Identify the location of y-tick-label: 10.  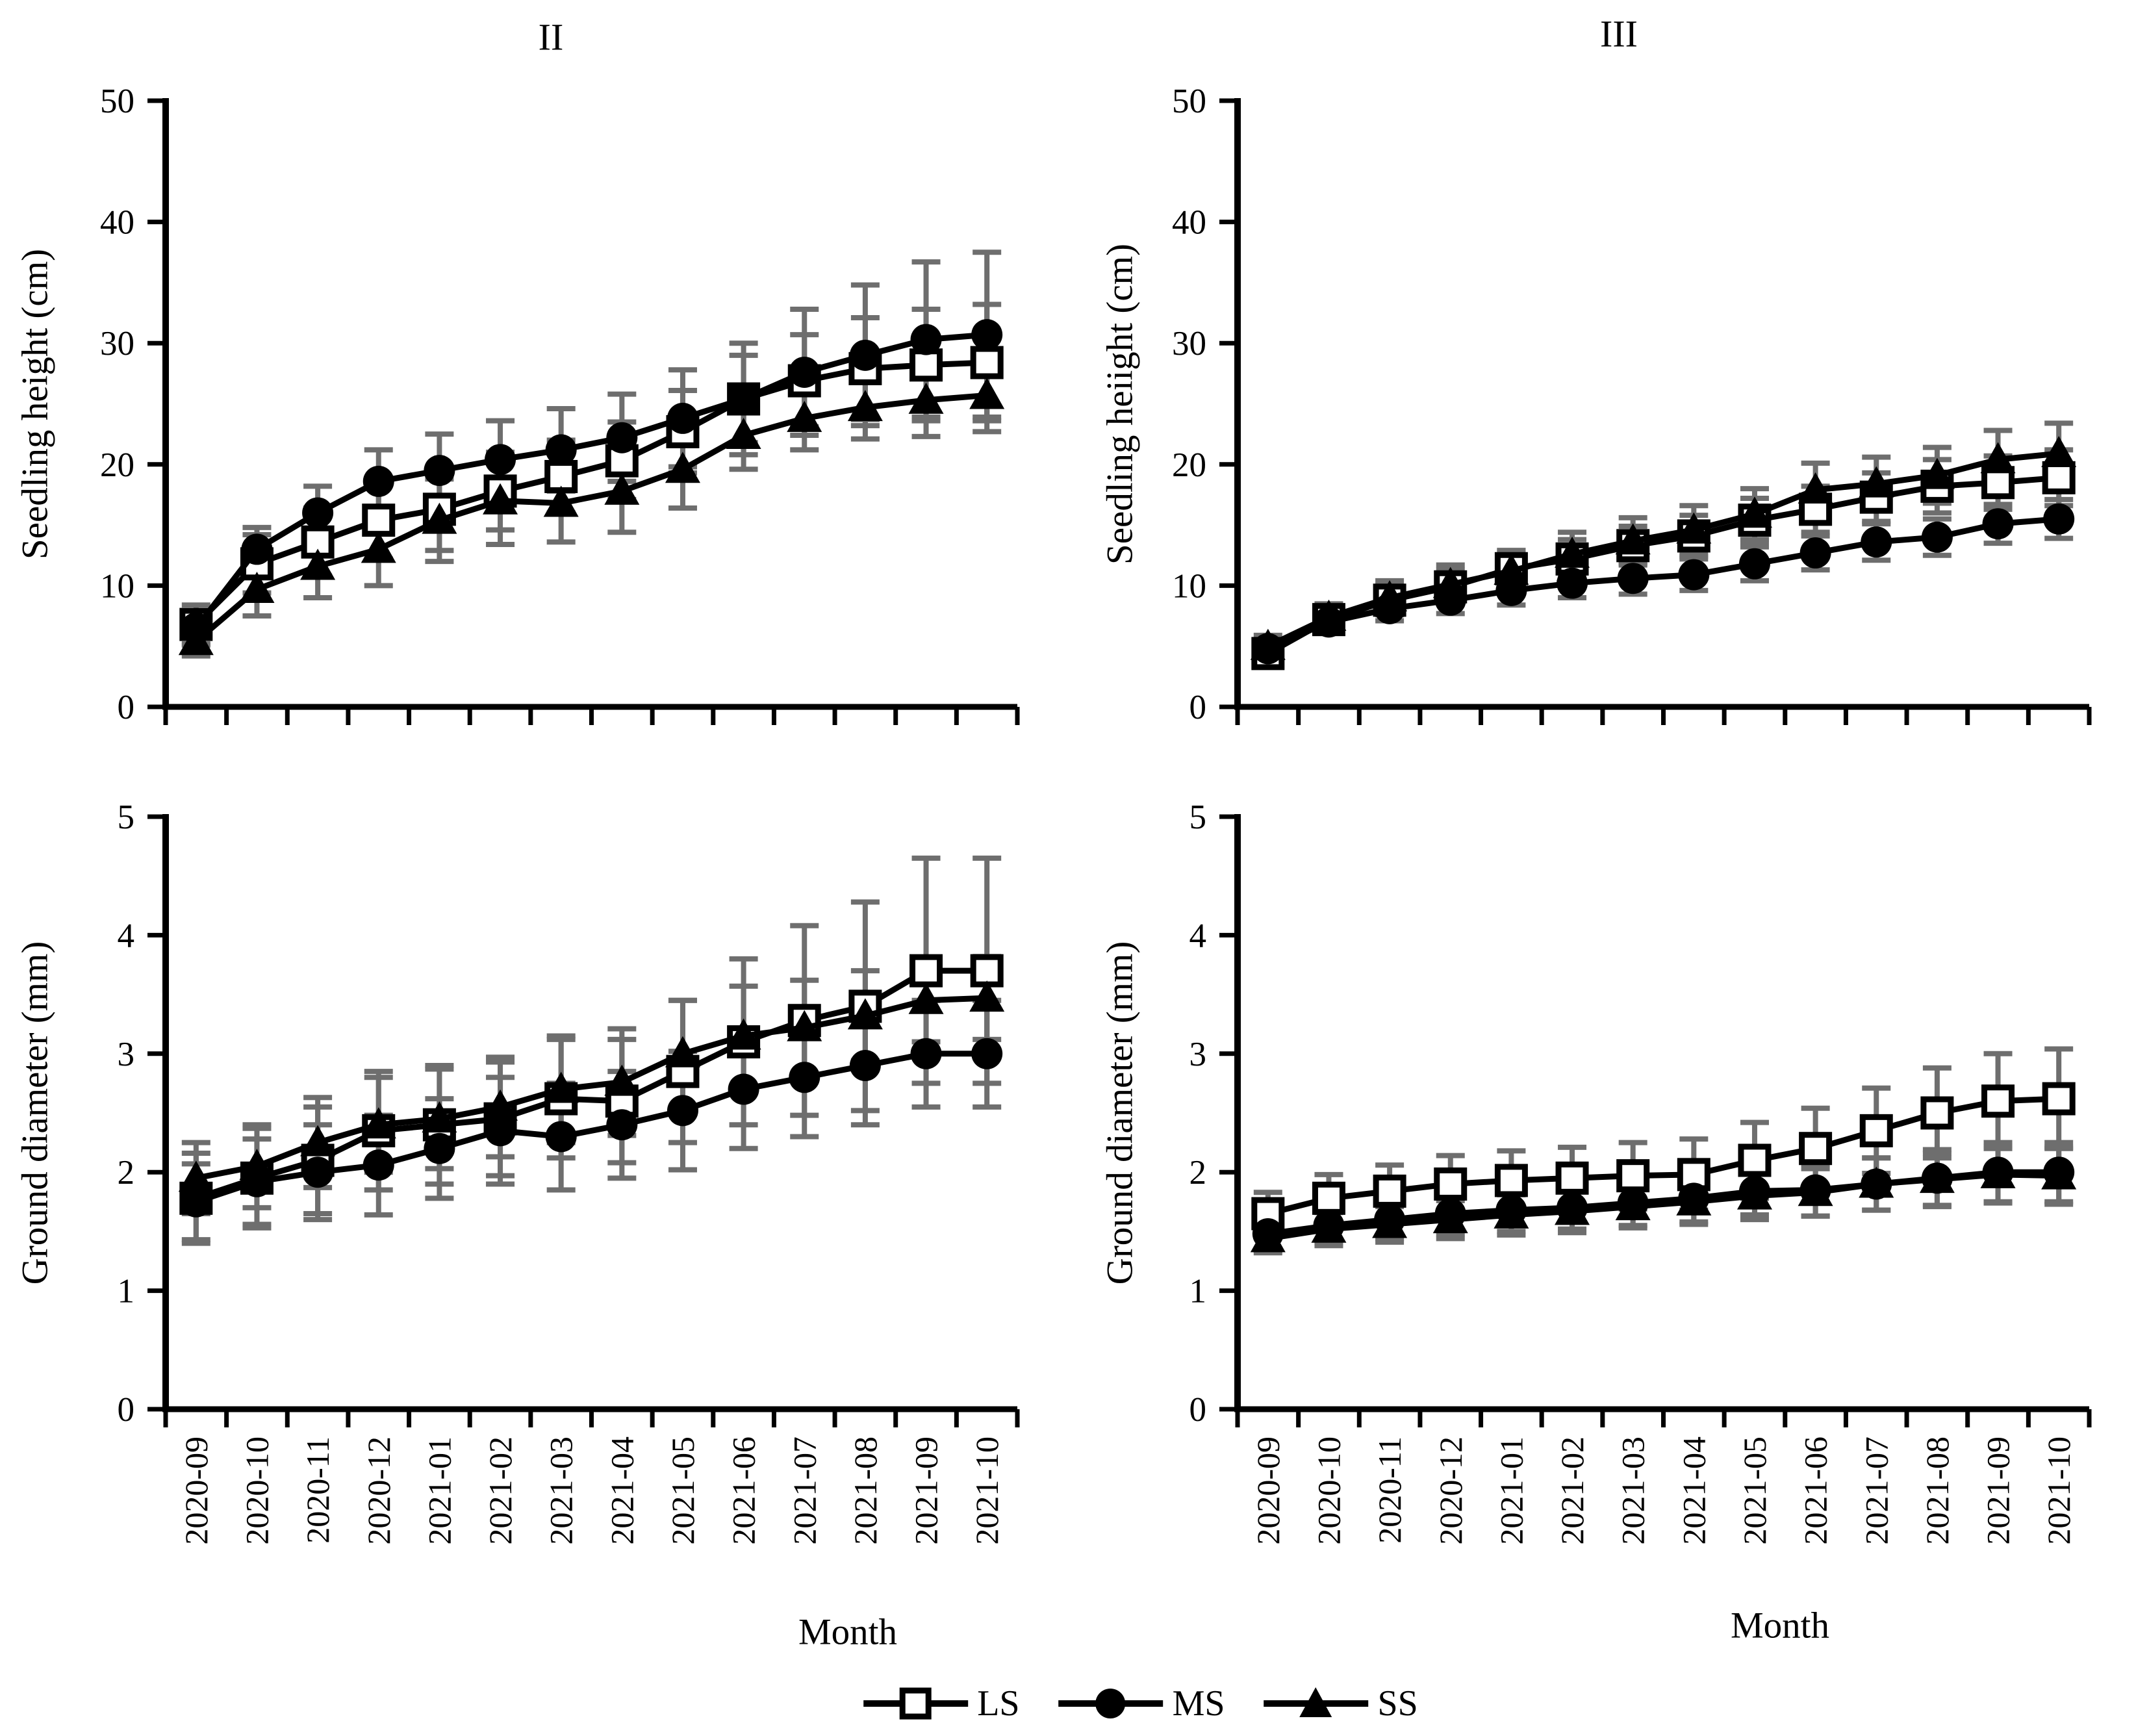
(1189, 586).